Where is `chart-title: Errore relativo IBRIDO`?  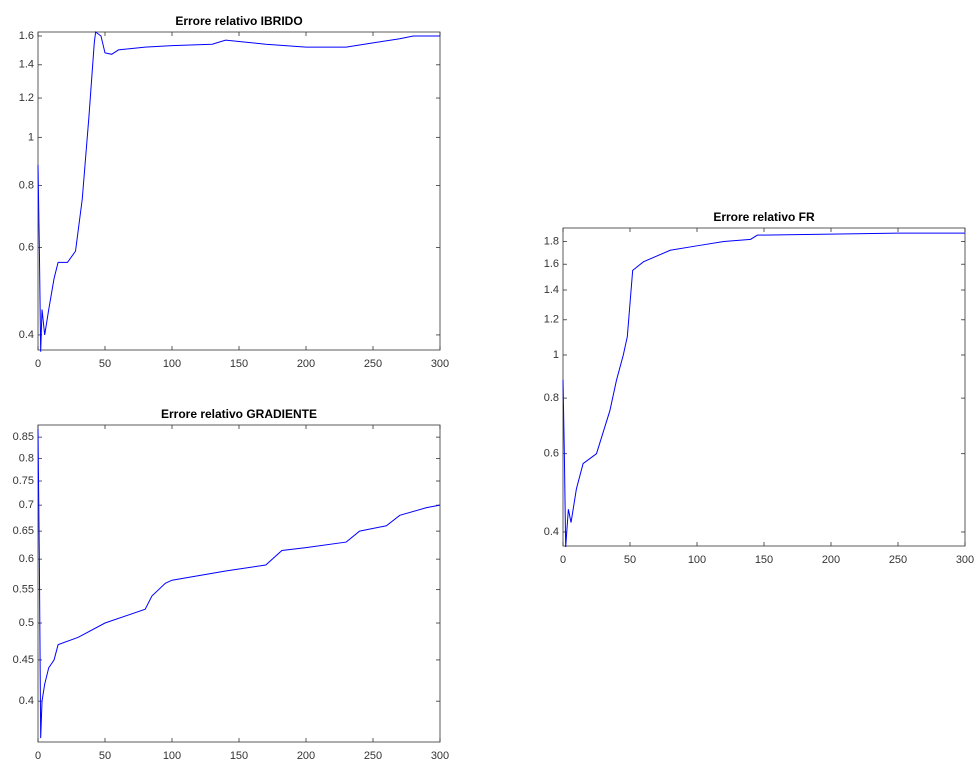
chart-title: Errore relativo IBRIDO is located at coordinates (238, 21).